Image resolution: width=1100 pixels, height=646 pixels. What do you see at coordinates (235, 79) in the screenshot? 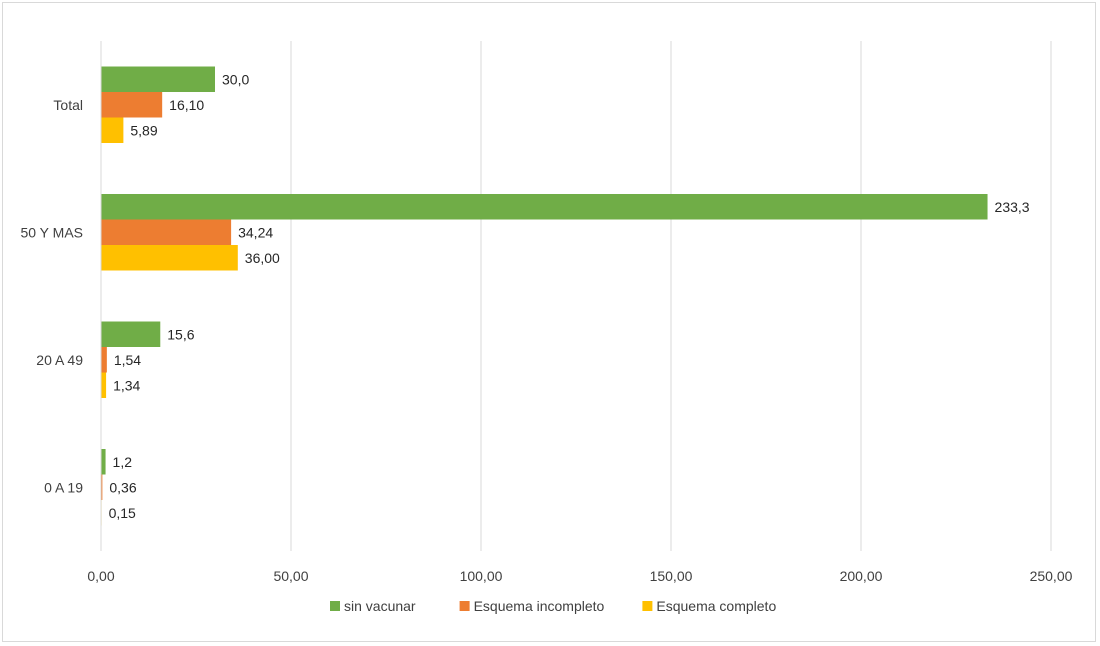
I see `data-label: 30,0` at bounding box center [235, 79].